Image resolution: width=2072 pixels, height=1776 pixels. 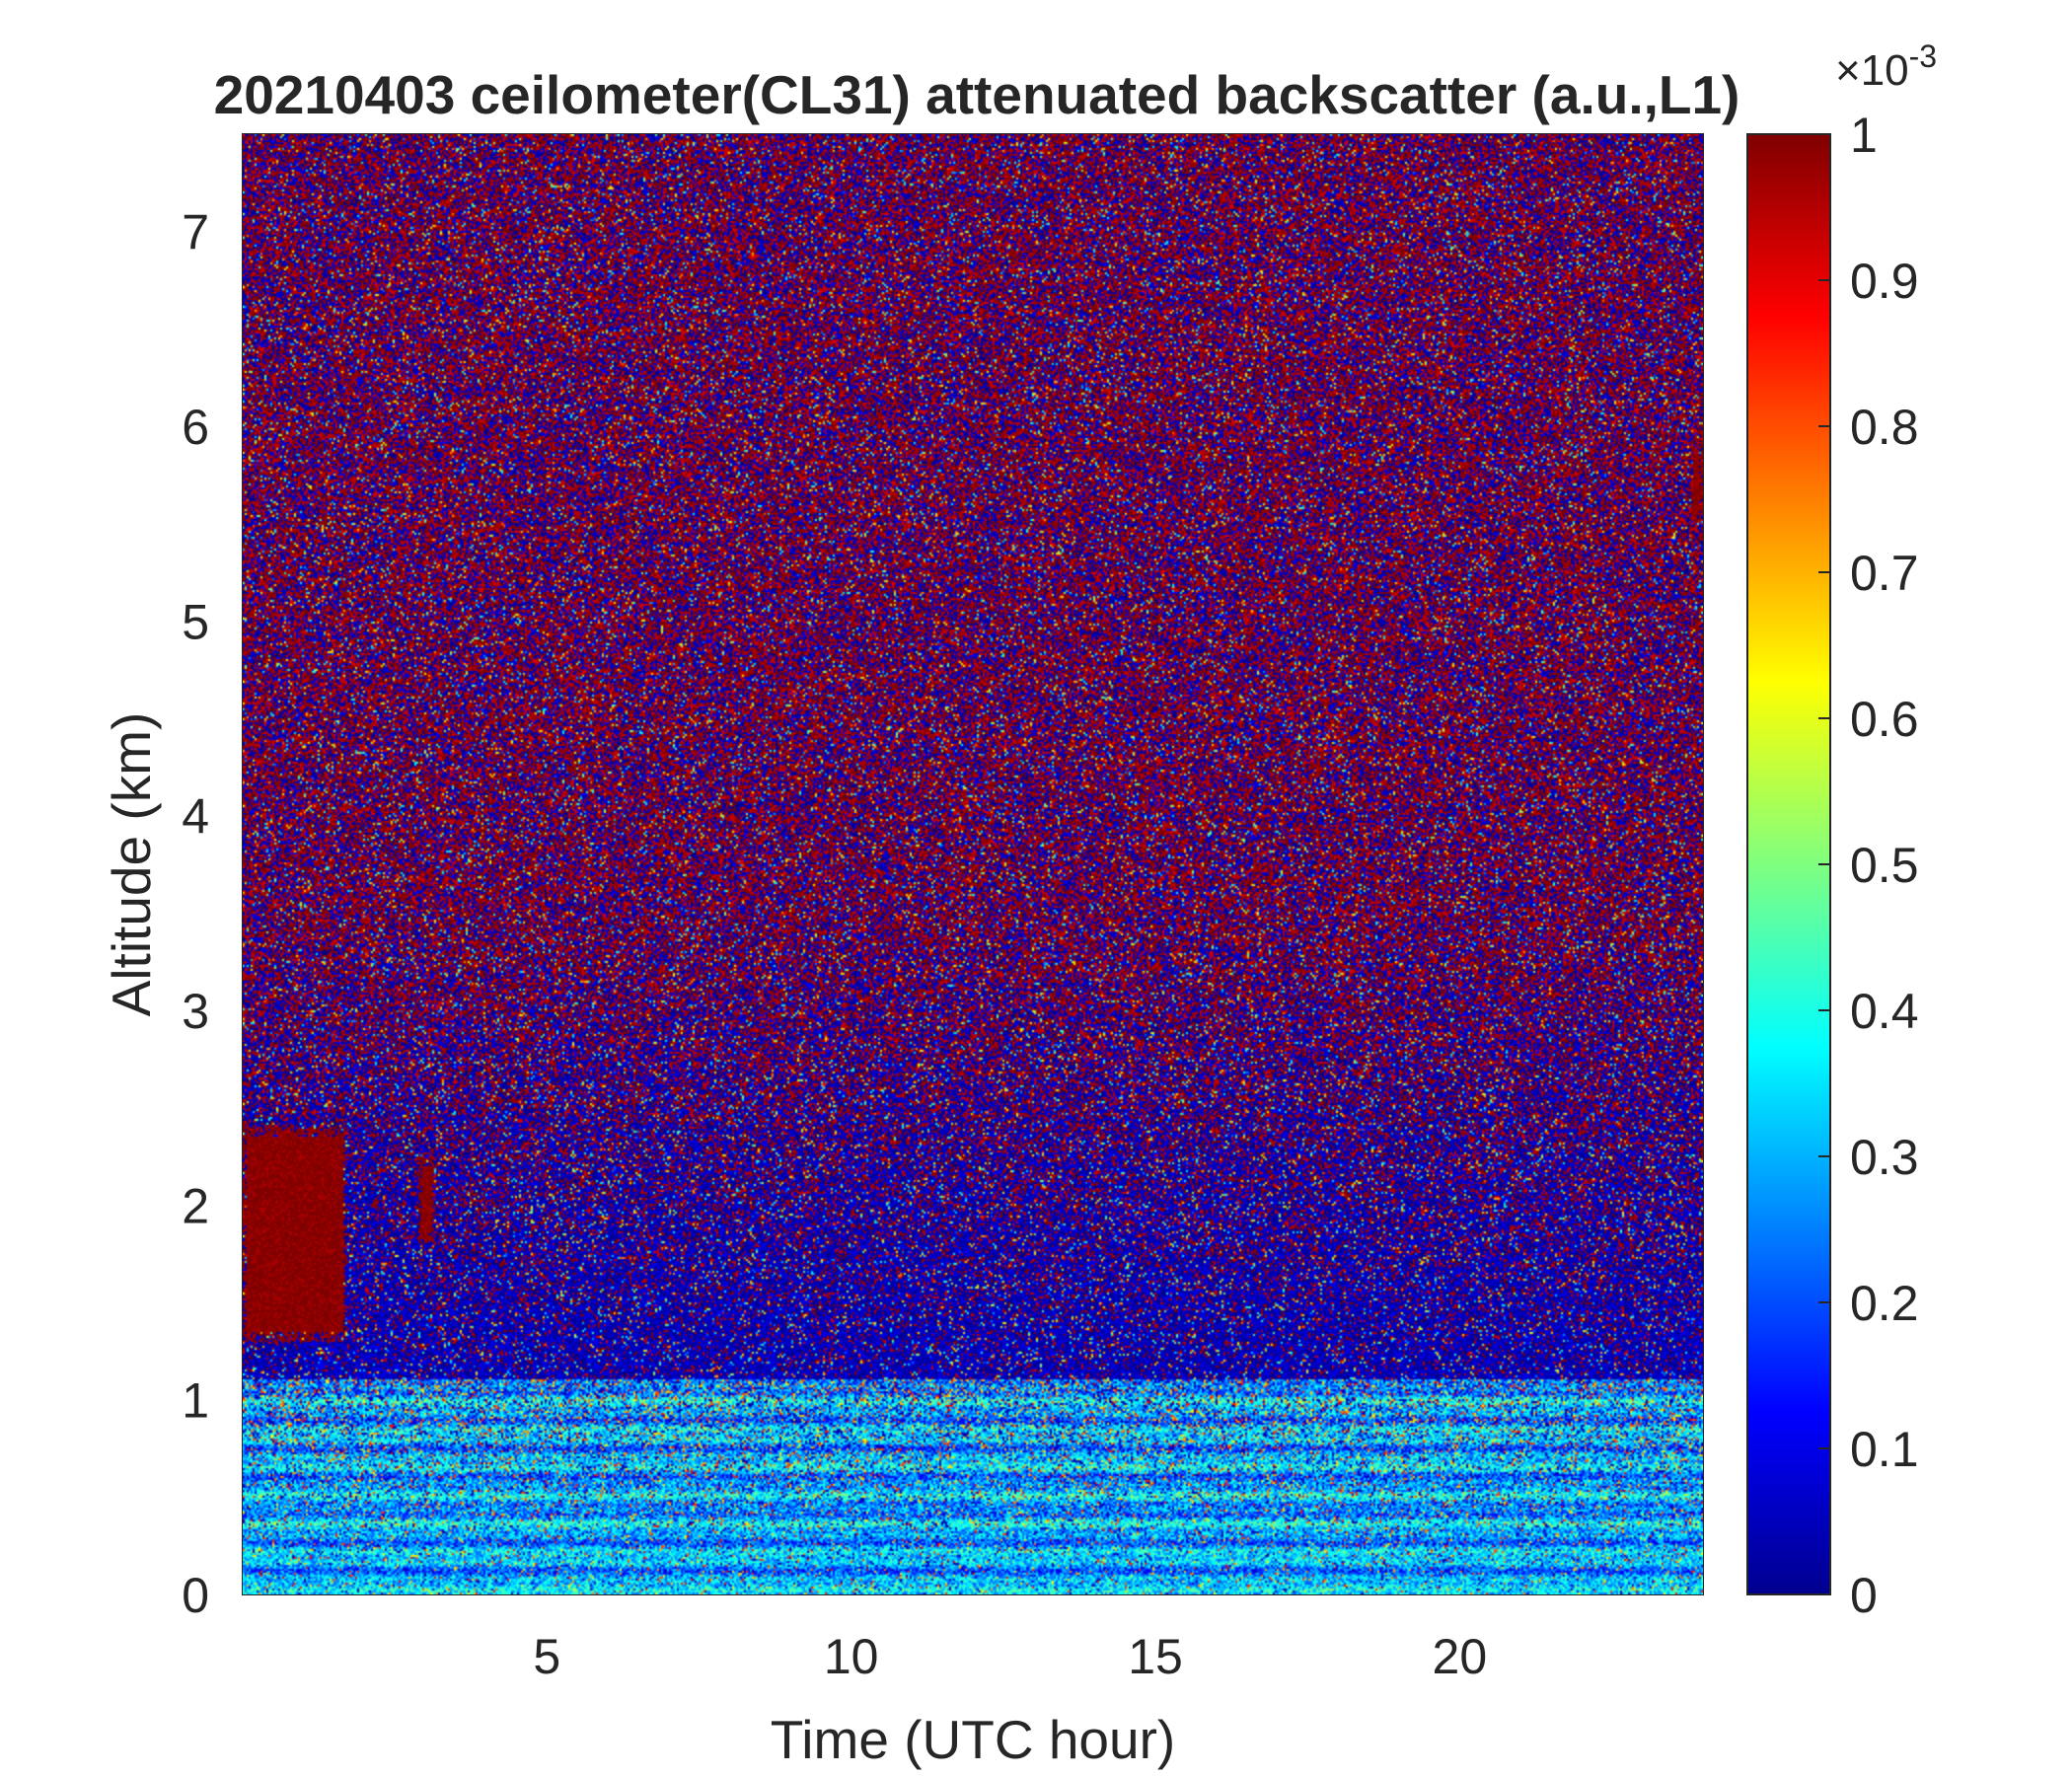 What do you see at coordinates (131, 865) in the screenshot?
I see `y-axis-label: Altitude (km)` at bounding box center [131, 865].